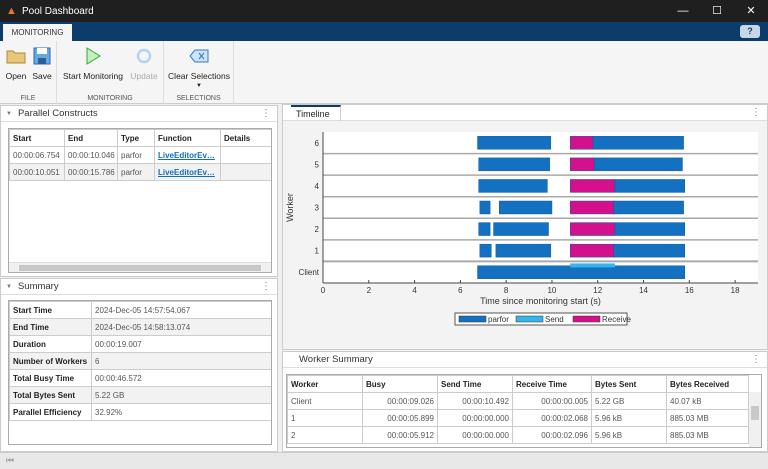 Image resolution: width=768 pixels, height=469 pixels. What do you see at coordinates (317, 208) in the screenshot?
I see `y-tick-label: 3` at bounding box center [317, 208].